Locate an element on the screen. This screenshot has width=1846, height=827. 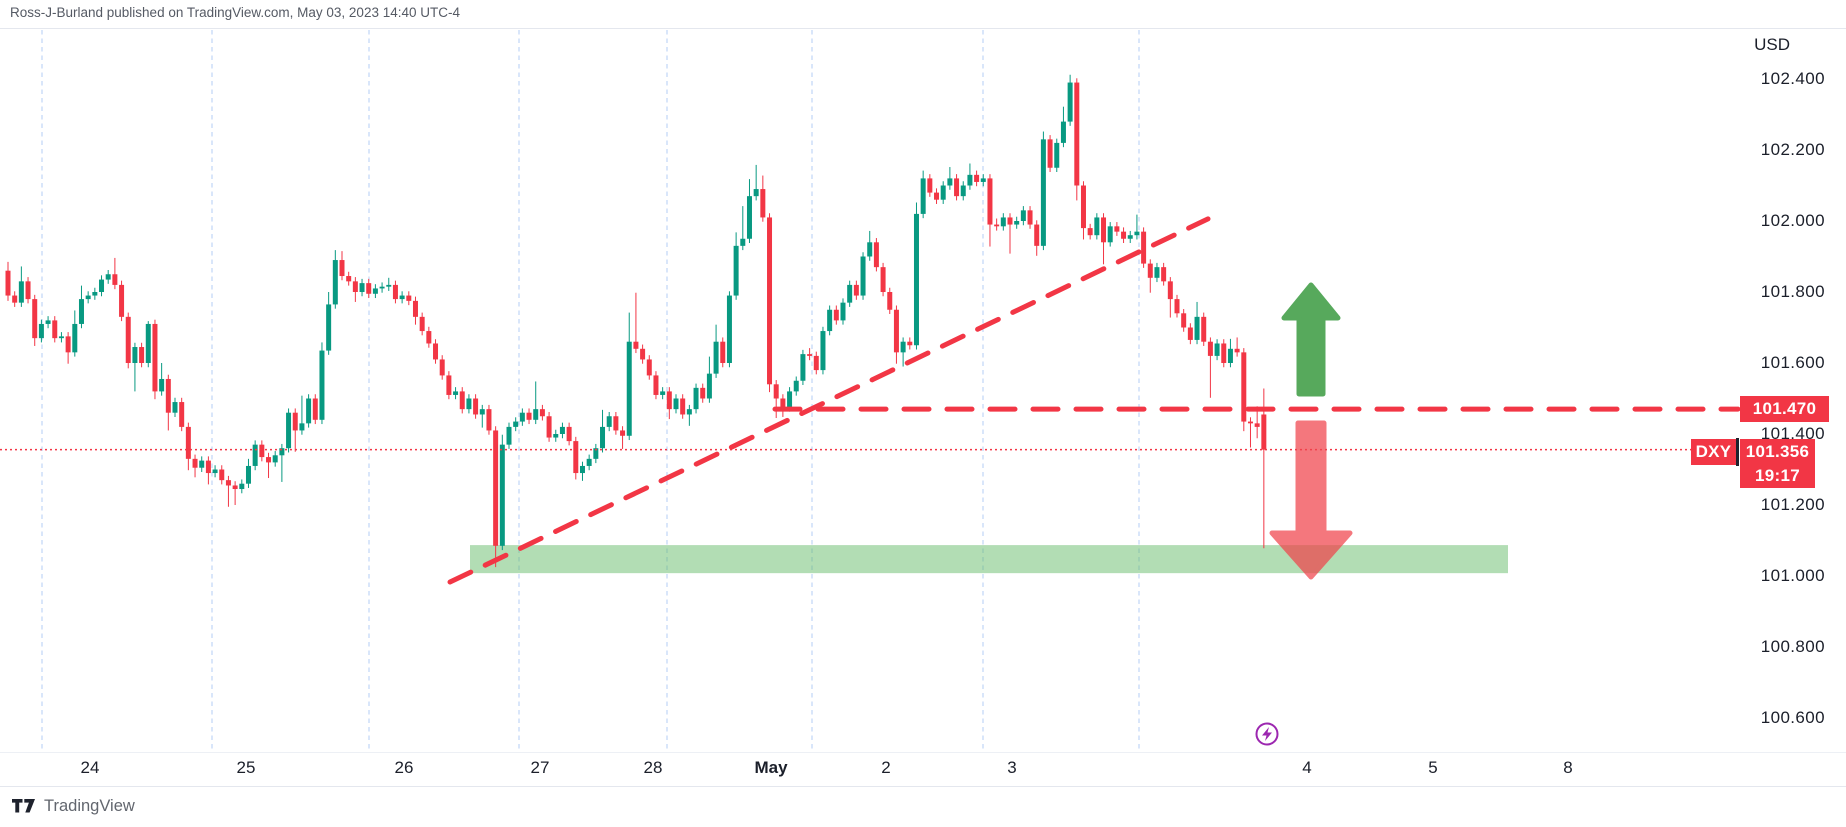
down-arrow-marker is located at coordinates (1311, 500).